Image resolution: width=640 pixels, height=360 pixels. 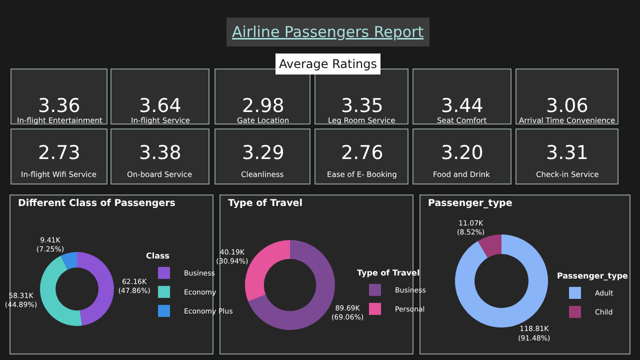 I want to click on data-label: 2.98, so click(x=263, y=106).